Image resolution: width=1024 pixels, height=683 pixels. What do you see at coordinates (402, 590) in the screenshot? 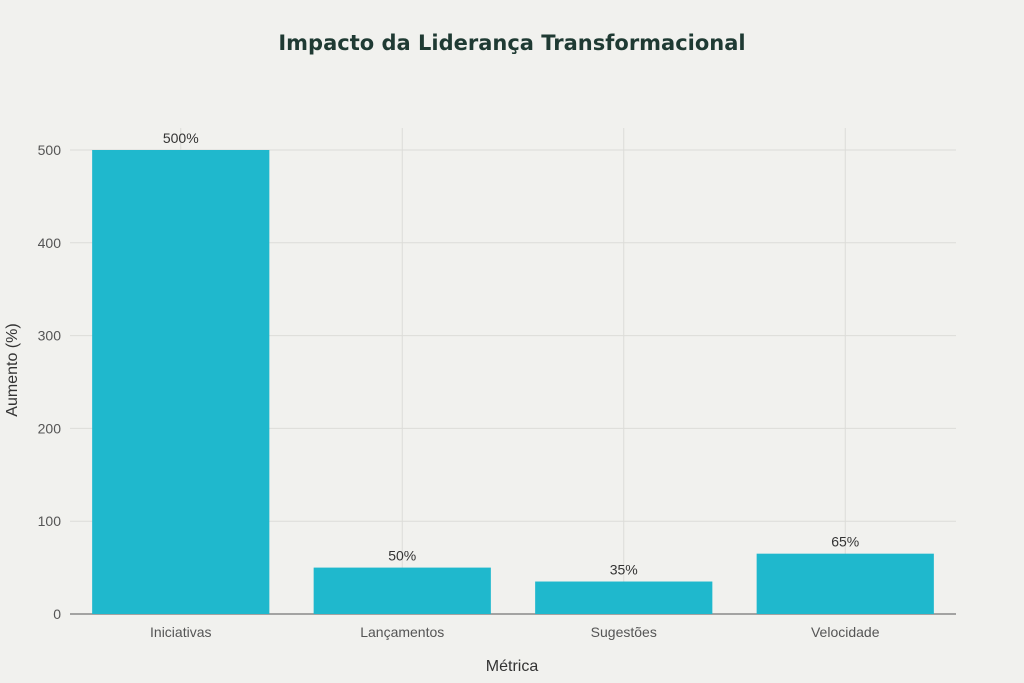
I see `bar-lançamentos` at bounding box center [402, 590].